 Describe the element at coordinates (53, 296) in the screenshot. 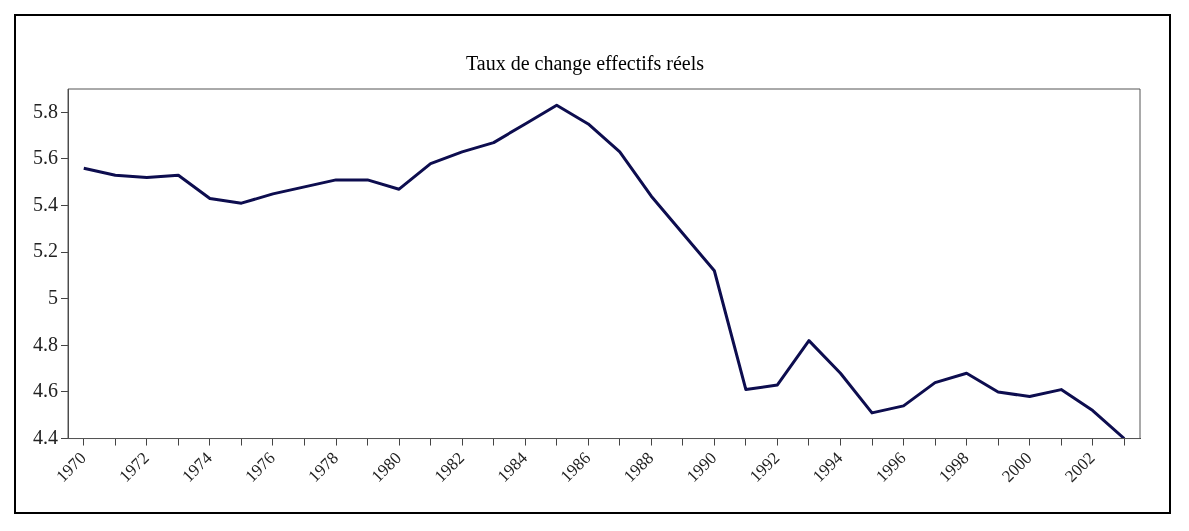

I see `y-tick-label: 5` at that location.